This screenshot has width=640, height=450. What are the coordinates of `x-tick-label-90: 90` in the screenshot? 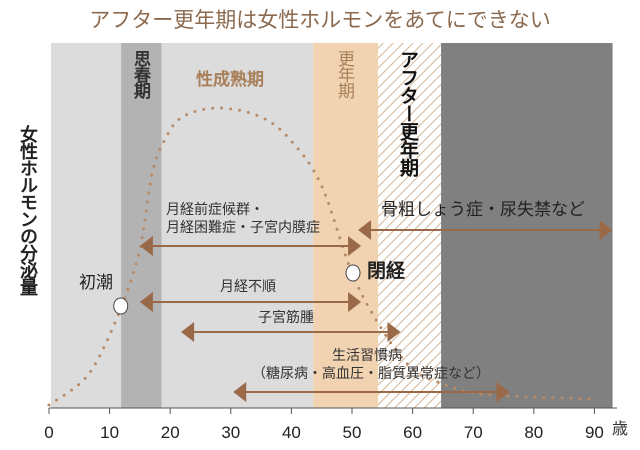 It's located at (594, 432).